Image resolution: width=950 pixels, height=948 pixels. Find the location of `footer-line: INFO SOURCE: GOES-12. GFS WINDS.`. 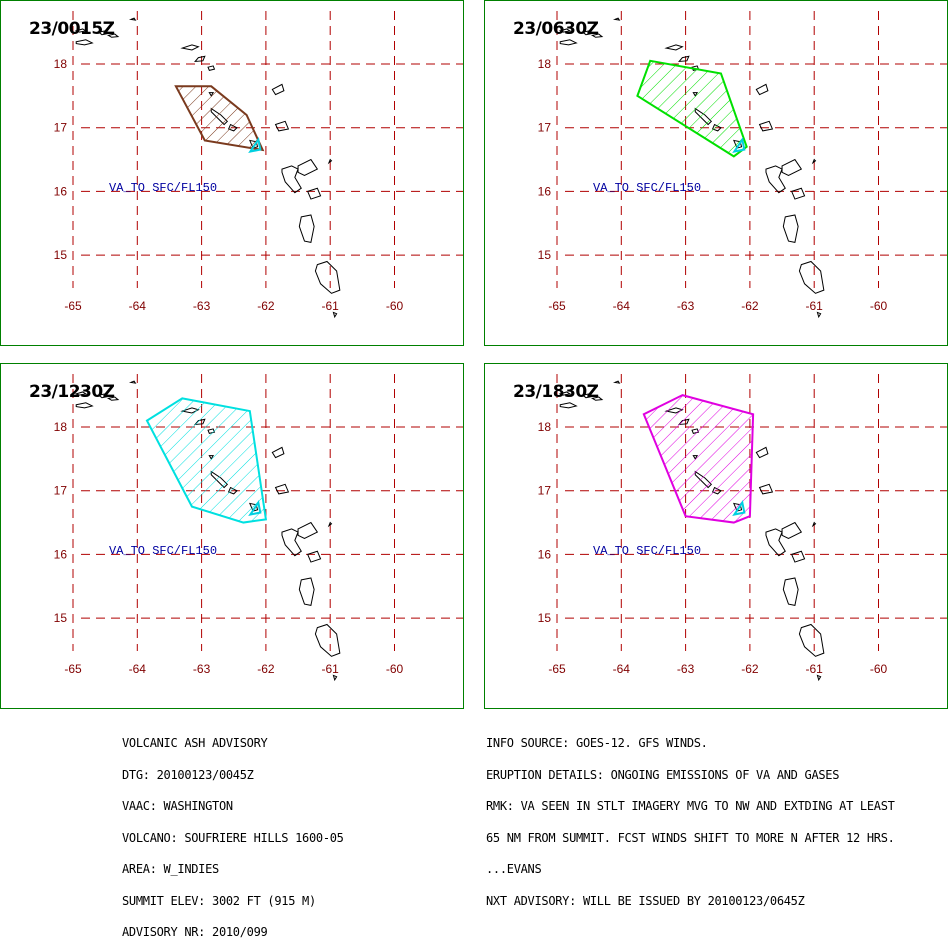

footer-line: INFO SOURCE: GOES-12. GFS WINDS. is located at coordinates (597, 743).